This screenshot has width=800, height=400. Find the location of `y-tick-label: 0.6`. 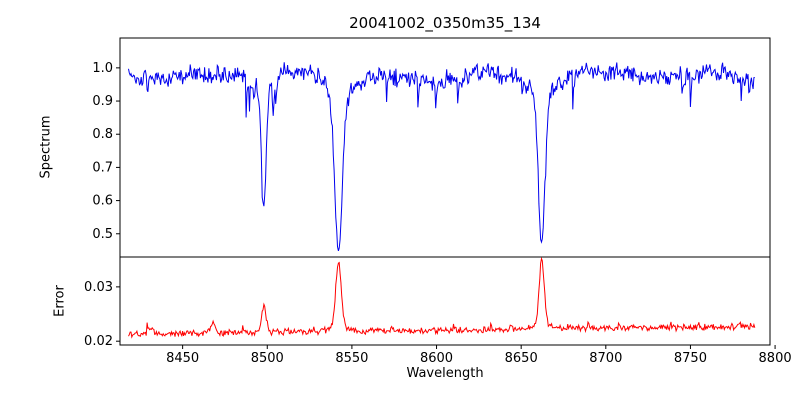

y-tick-label: 0.6 is located at coordinates (102, 201).